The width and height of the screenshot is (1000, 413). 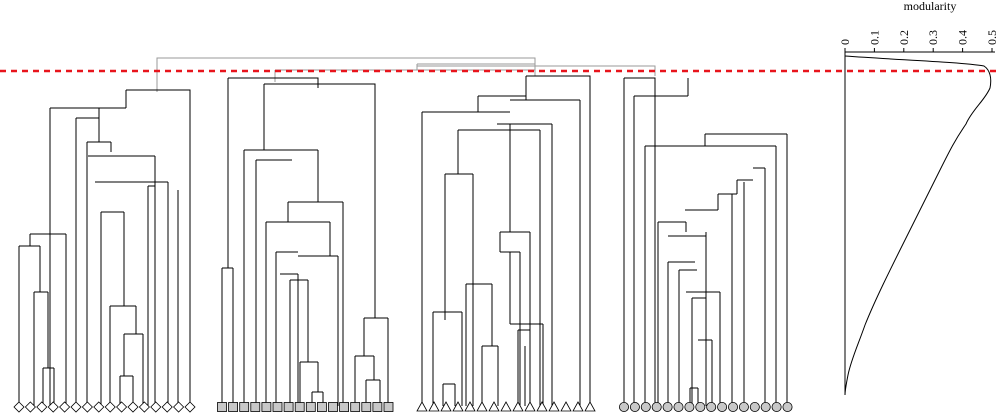 What do you see at coordinates (406, 74) in the screenshot?
I see `upper-linkage` at bounding box center [406, 74].